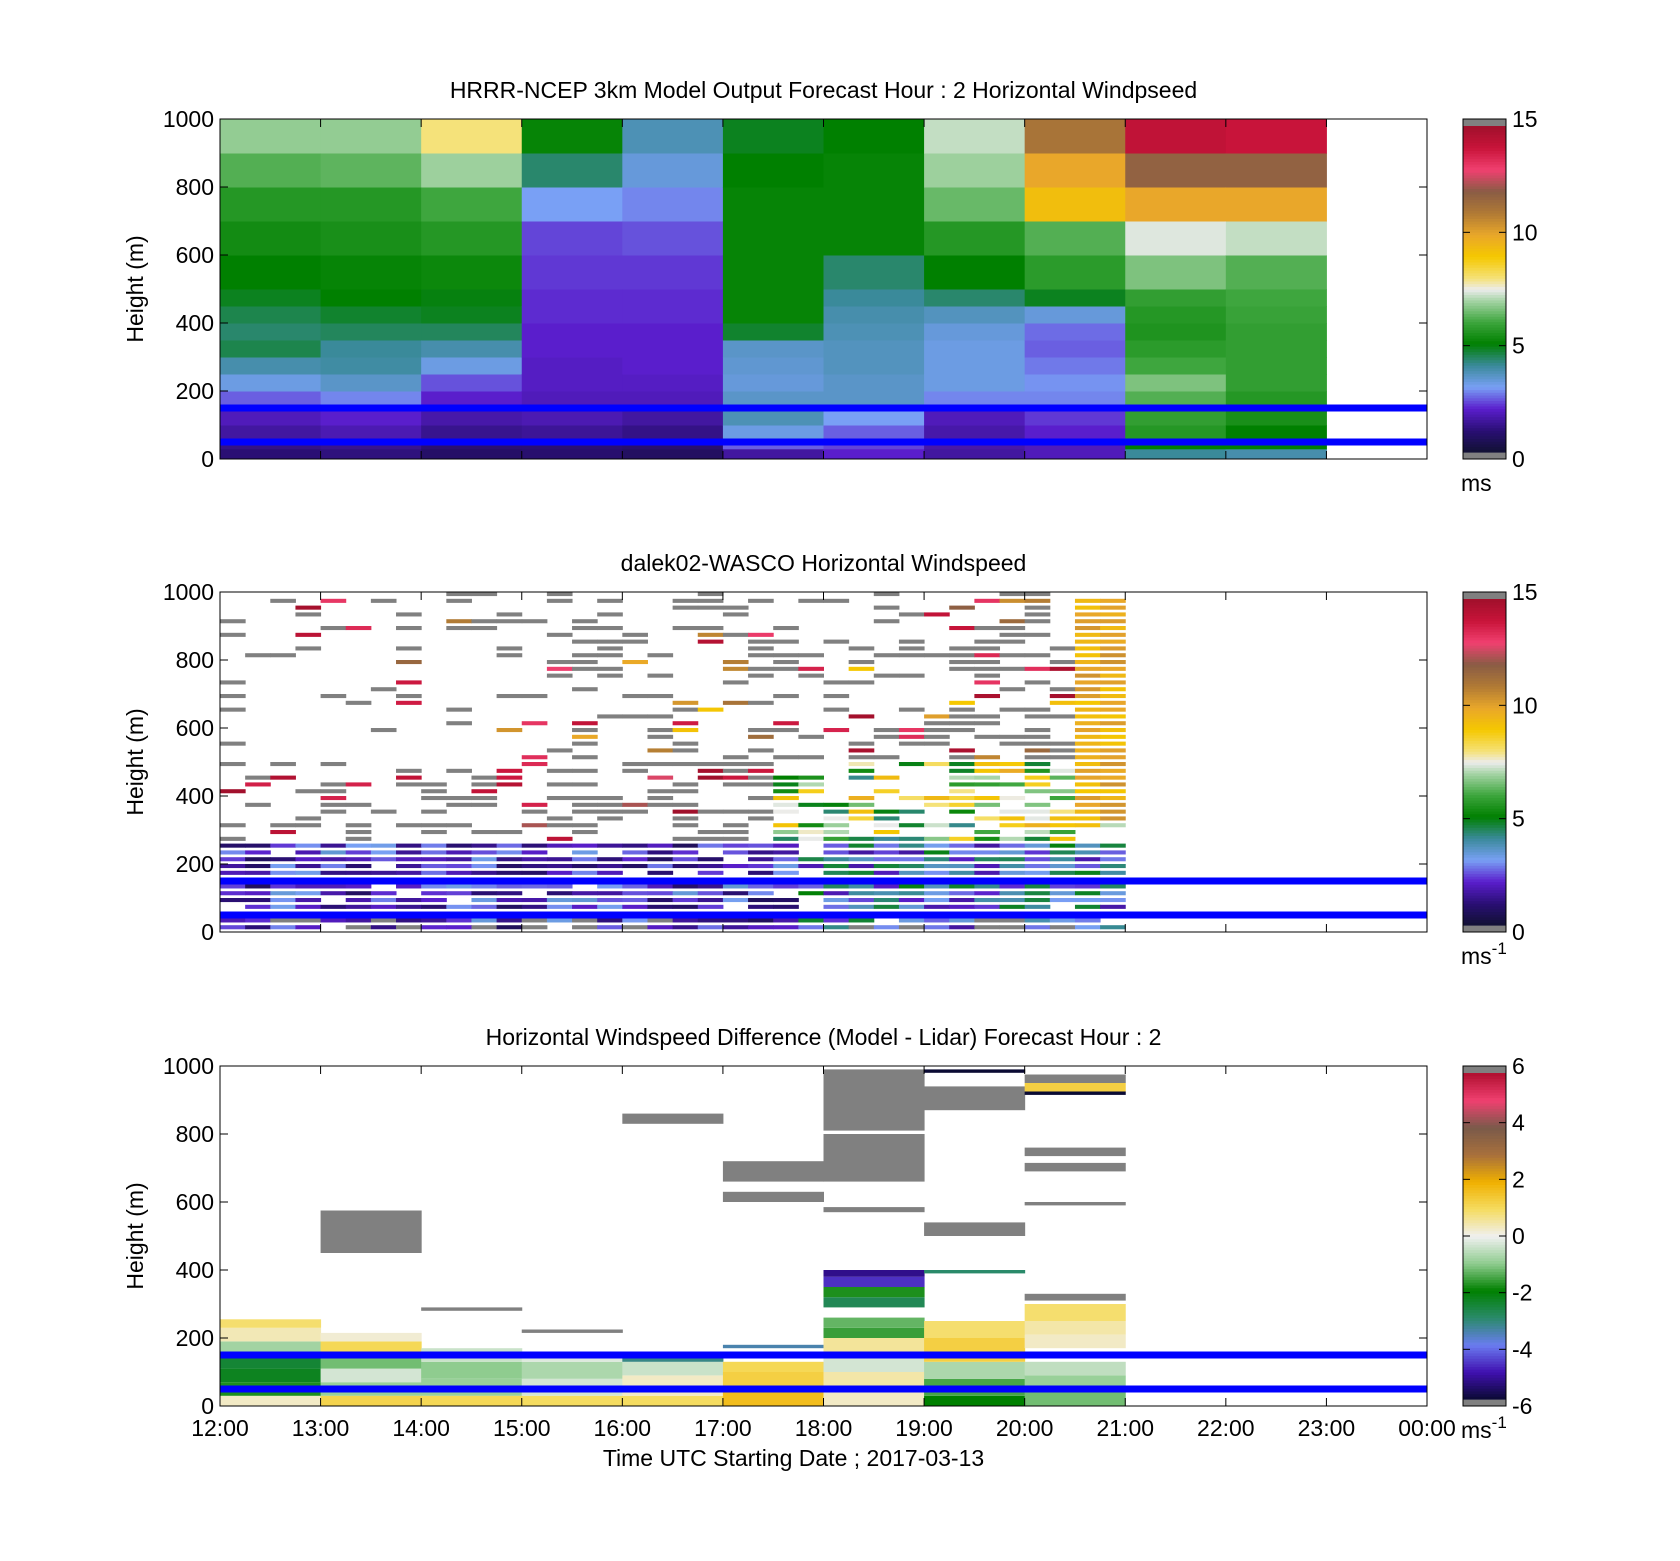 This screenshot has width=1680, height=1561. What do you see at coordinates (1484, 455) in the screenshot?
I see `colorbar-cap` at bounding box center [1484, 455].